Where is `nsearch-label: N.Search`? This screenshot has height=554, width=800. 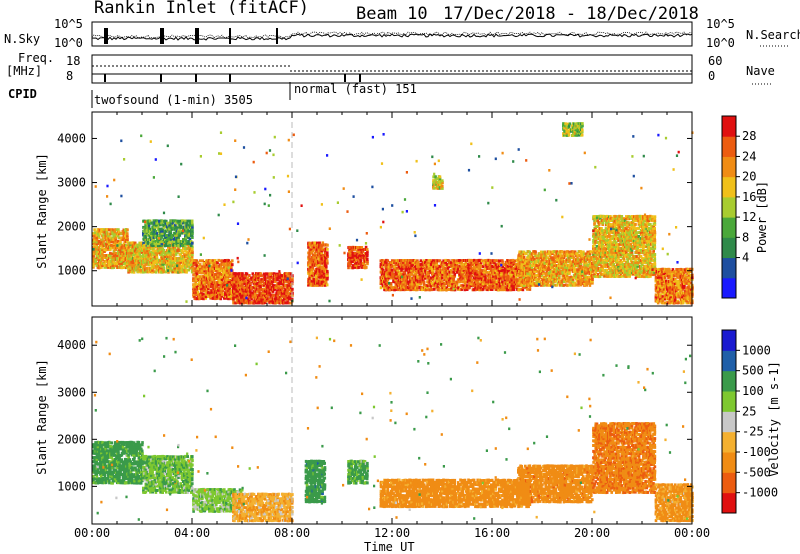
nsearch-label: N.Search is located at coordinates (773, 35).